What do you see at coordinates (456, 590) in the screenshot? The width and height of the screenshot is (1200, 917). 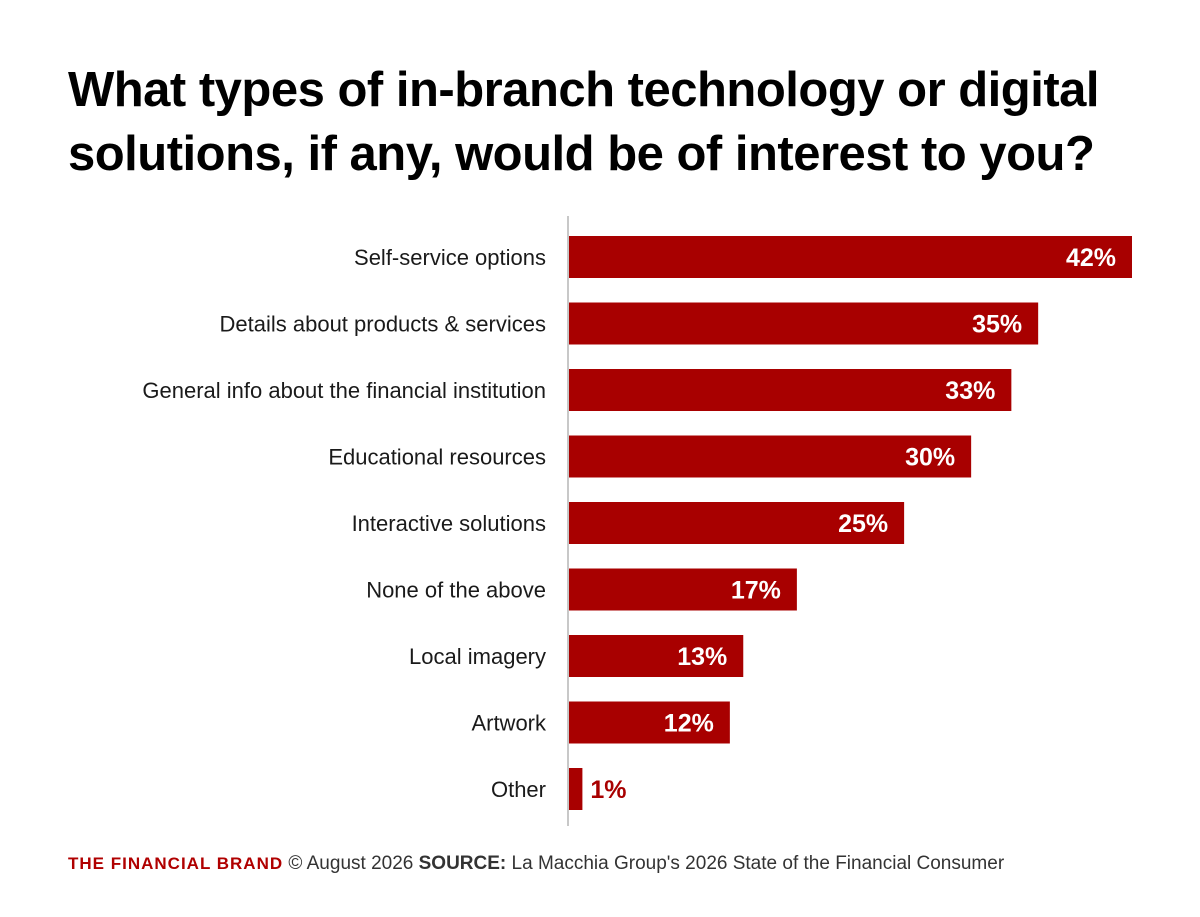 I see `category-label: None of the above` at bounding box center [456, 590].